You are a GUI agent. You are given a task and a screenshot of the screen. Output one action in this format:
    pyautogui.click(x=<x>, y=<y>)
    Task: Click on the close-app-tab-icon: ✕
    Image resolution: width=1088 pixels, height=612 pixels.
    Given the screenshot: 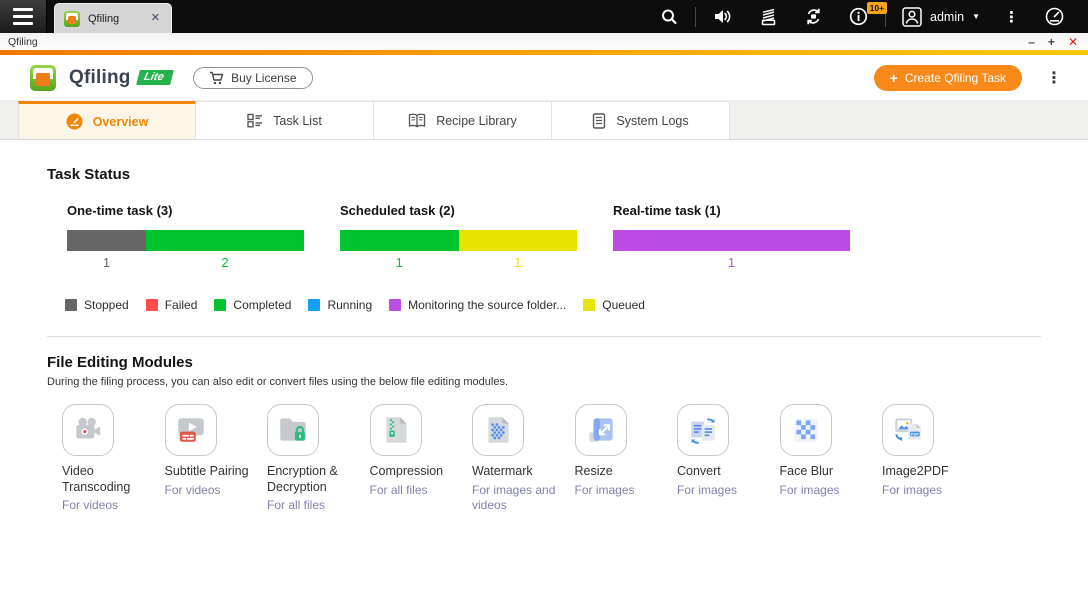 What is the action you would take?
    pyautogui.click(x=155, y=18)
    